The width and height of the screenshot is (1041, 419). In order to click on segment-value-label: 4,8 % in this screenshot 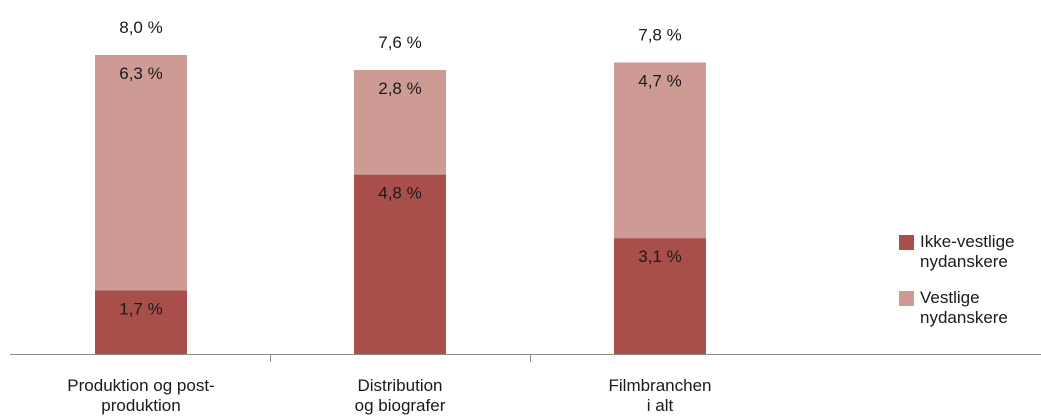, I will do `click(399, 193)`.